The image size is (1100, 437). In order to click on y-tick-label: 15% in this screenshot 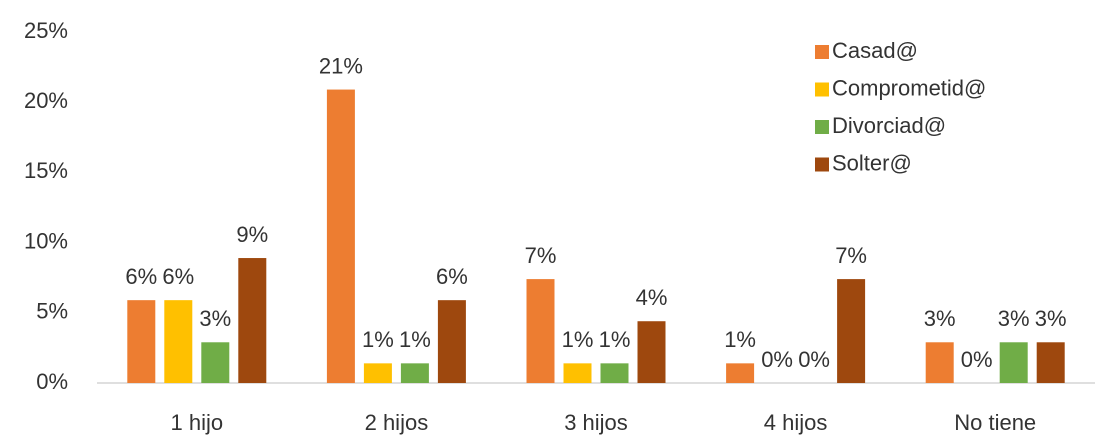, I will do `click(46, 170)`.